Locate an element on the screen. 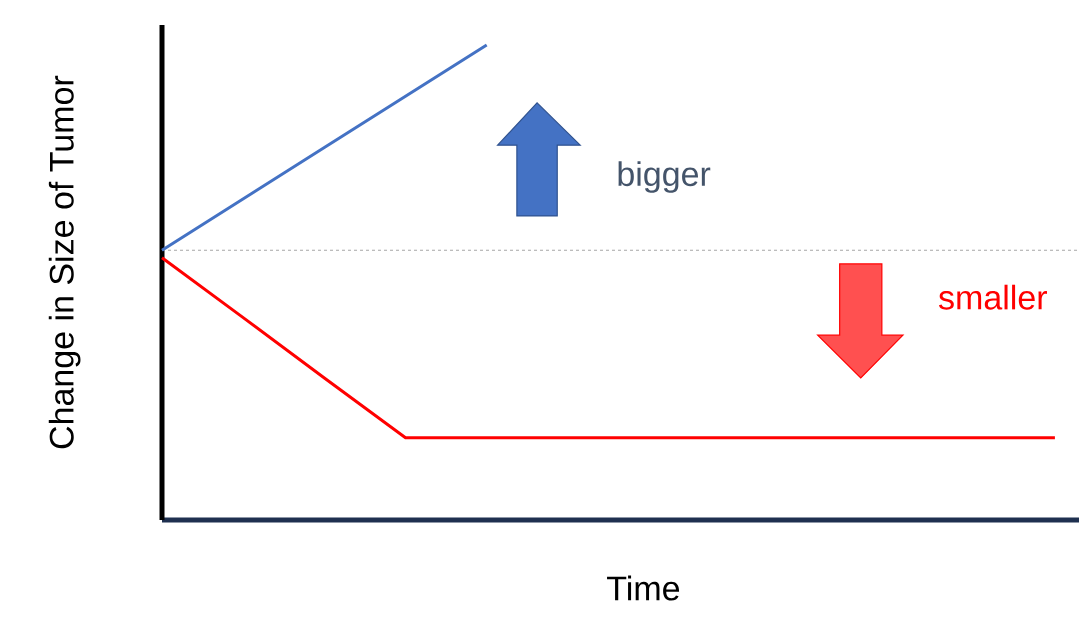  y-axis-title: Change in Size of Tumor is located at coordinates (64, 262).